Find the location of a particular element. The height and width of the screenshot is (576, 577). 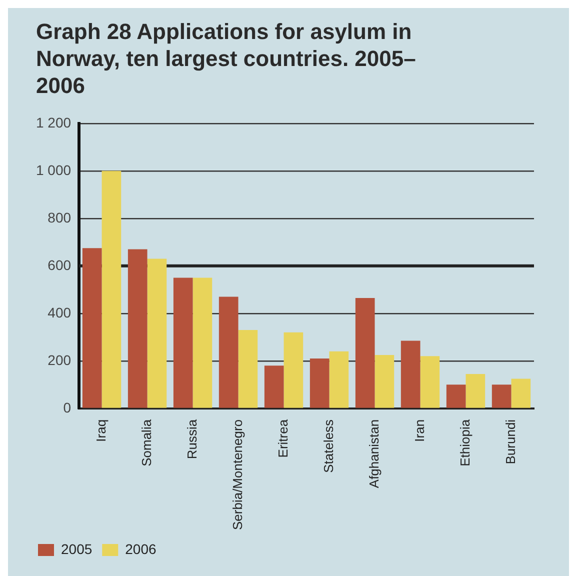

y-tick-label: 200 is located at coordinates (60, 360).